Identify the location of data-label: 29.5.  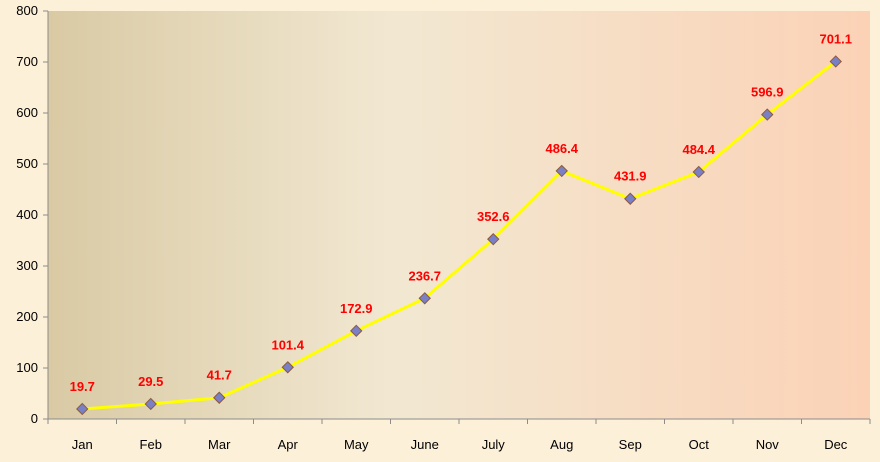
(150, 381).